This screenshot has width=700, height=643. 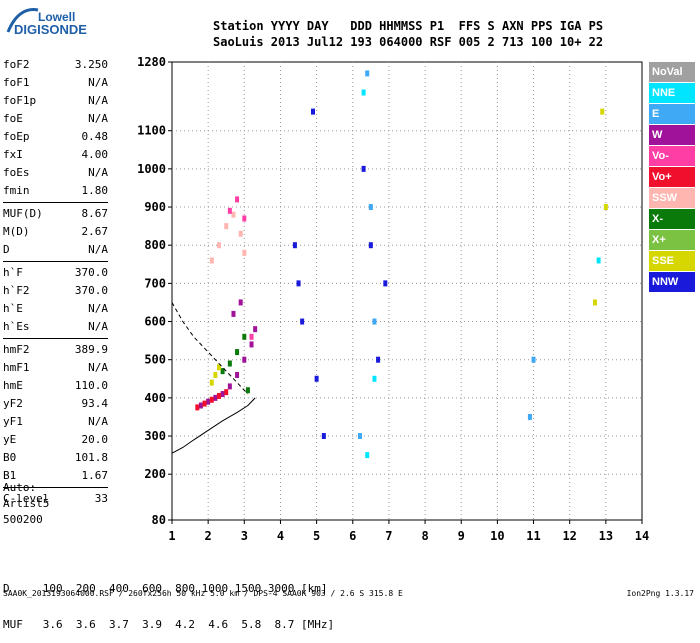 What do you see at coordinates (91, 385) in the screenshot?
I see `param-value: 110.0` at bounding box center [91, 385].